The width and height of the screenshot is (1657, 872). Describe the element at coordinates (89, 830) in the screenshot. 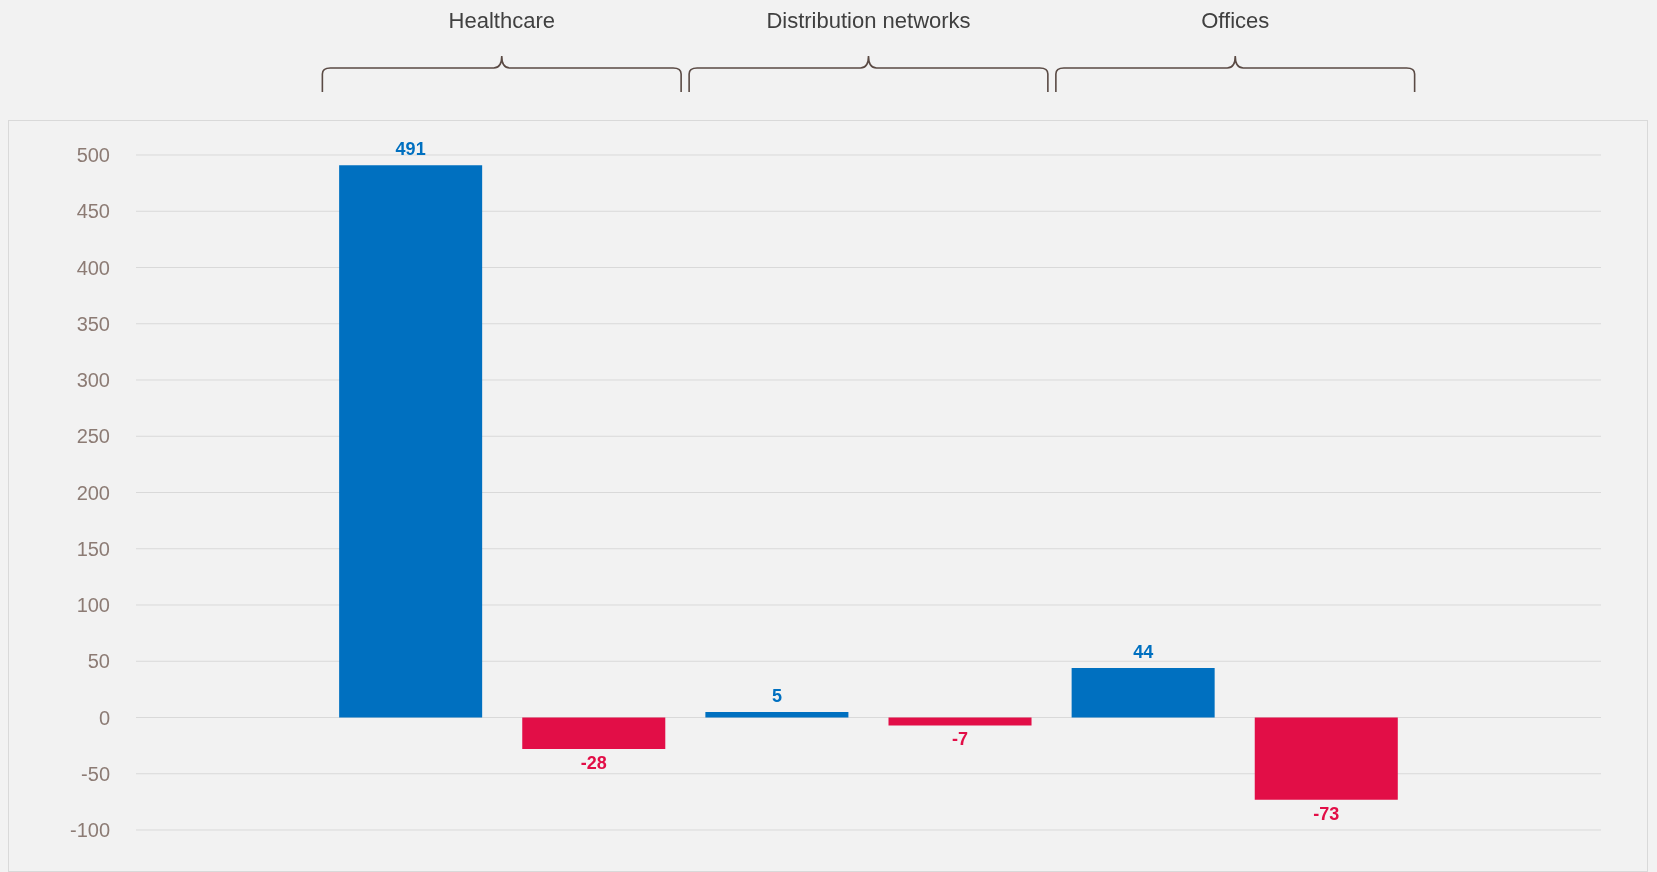

I see `y-tick-label: -100` at that location.